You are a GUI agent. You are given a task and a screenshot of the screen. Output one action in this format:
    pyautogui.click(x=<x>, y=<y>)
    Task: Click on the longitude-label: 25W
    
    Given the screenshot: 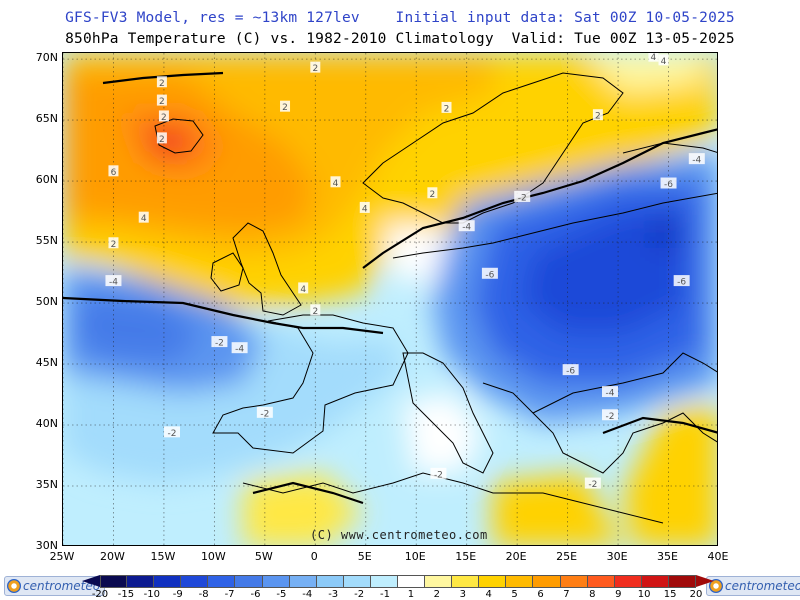 What is the action you would take?
    pyautogui.click(x=62, y=556)
    